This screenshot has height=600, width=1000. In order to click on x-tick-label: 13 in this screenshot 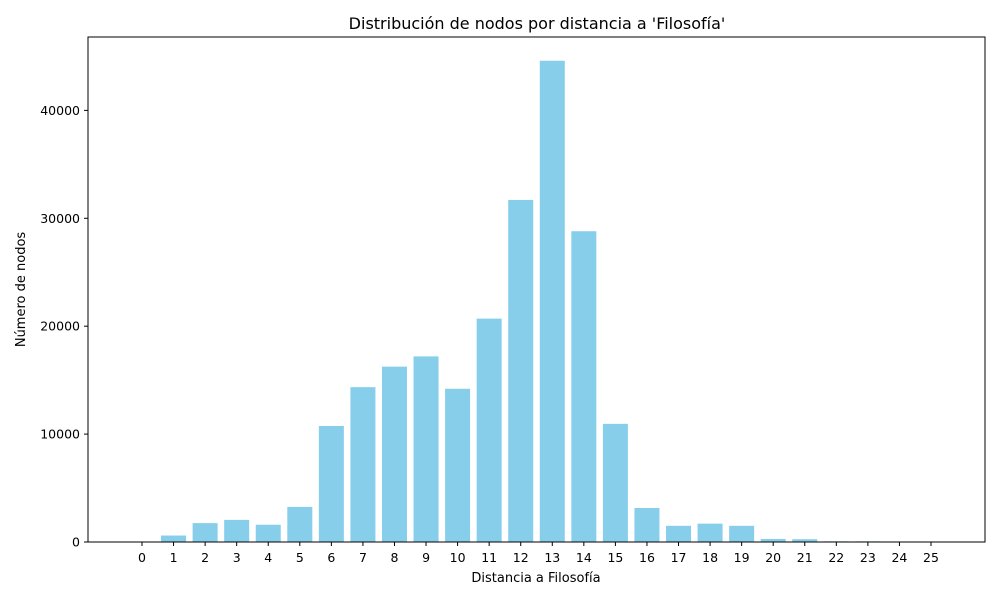, I will do `click(552, 557)`.